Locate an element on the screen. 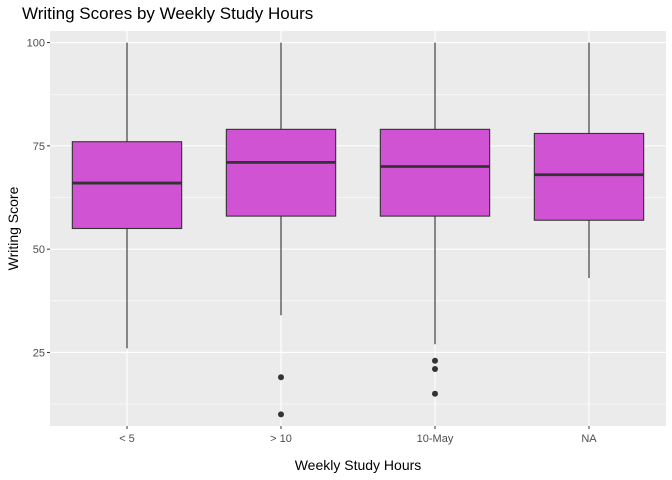  x-tick-label: 10-May is located at coordinates (435, 439).